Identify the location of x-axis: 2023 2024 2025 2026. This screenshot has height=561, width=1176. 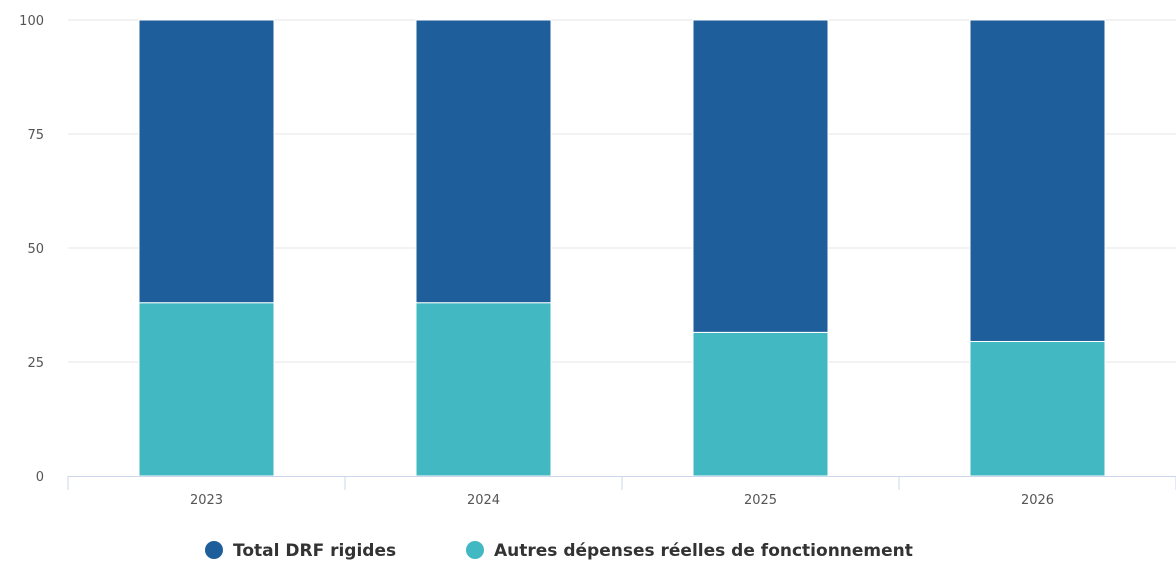
(621, 492).